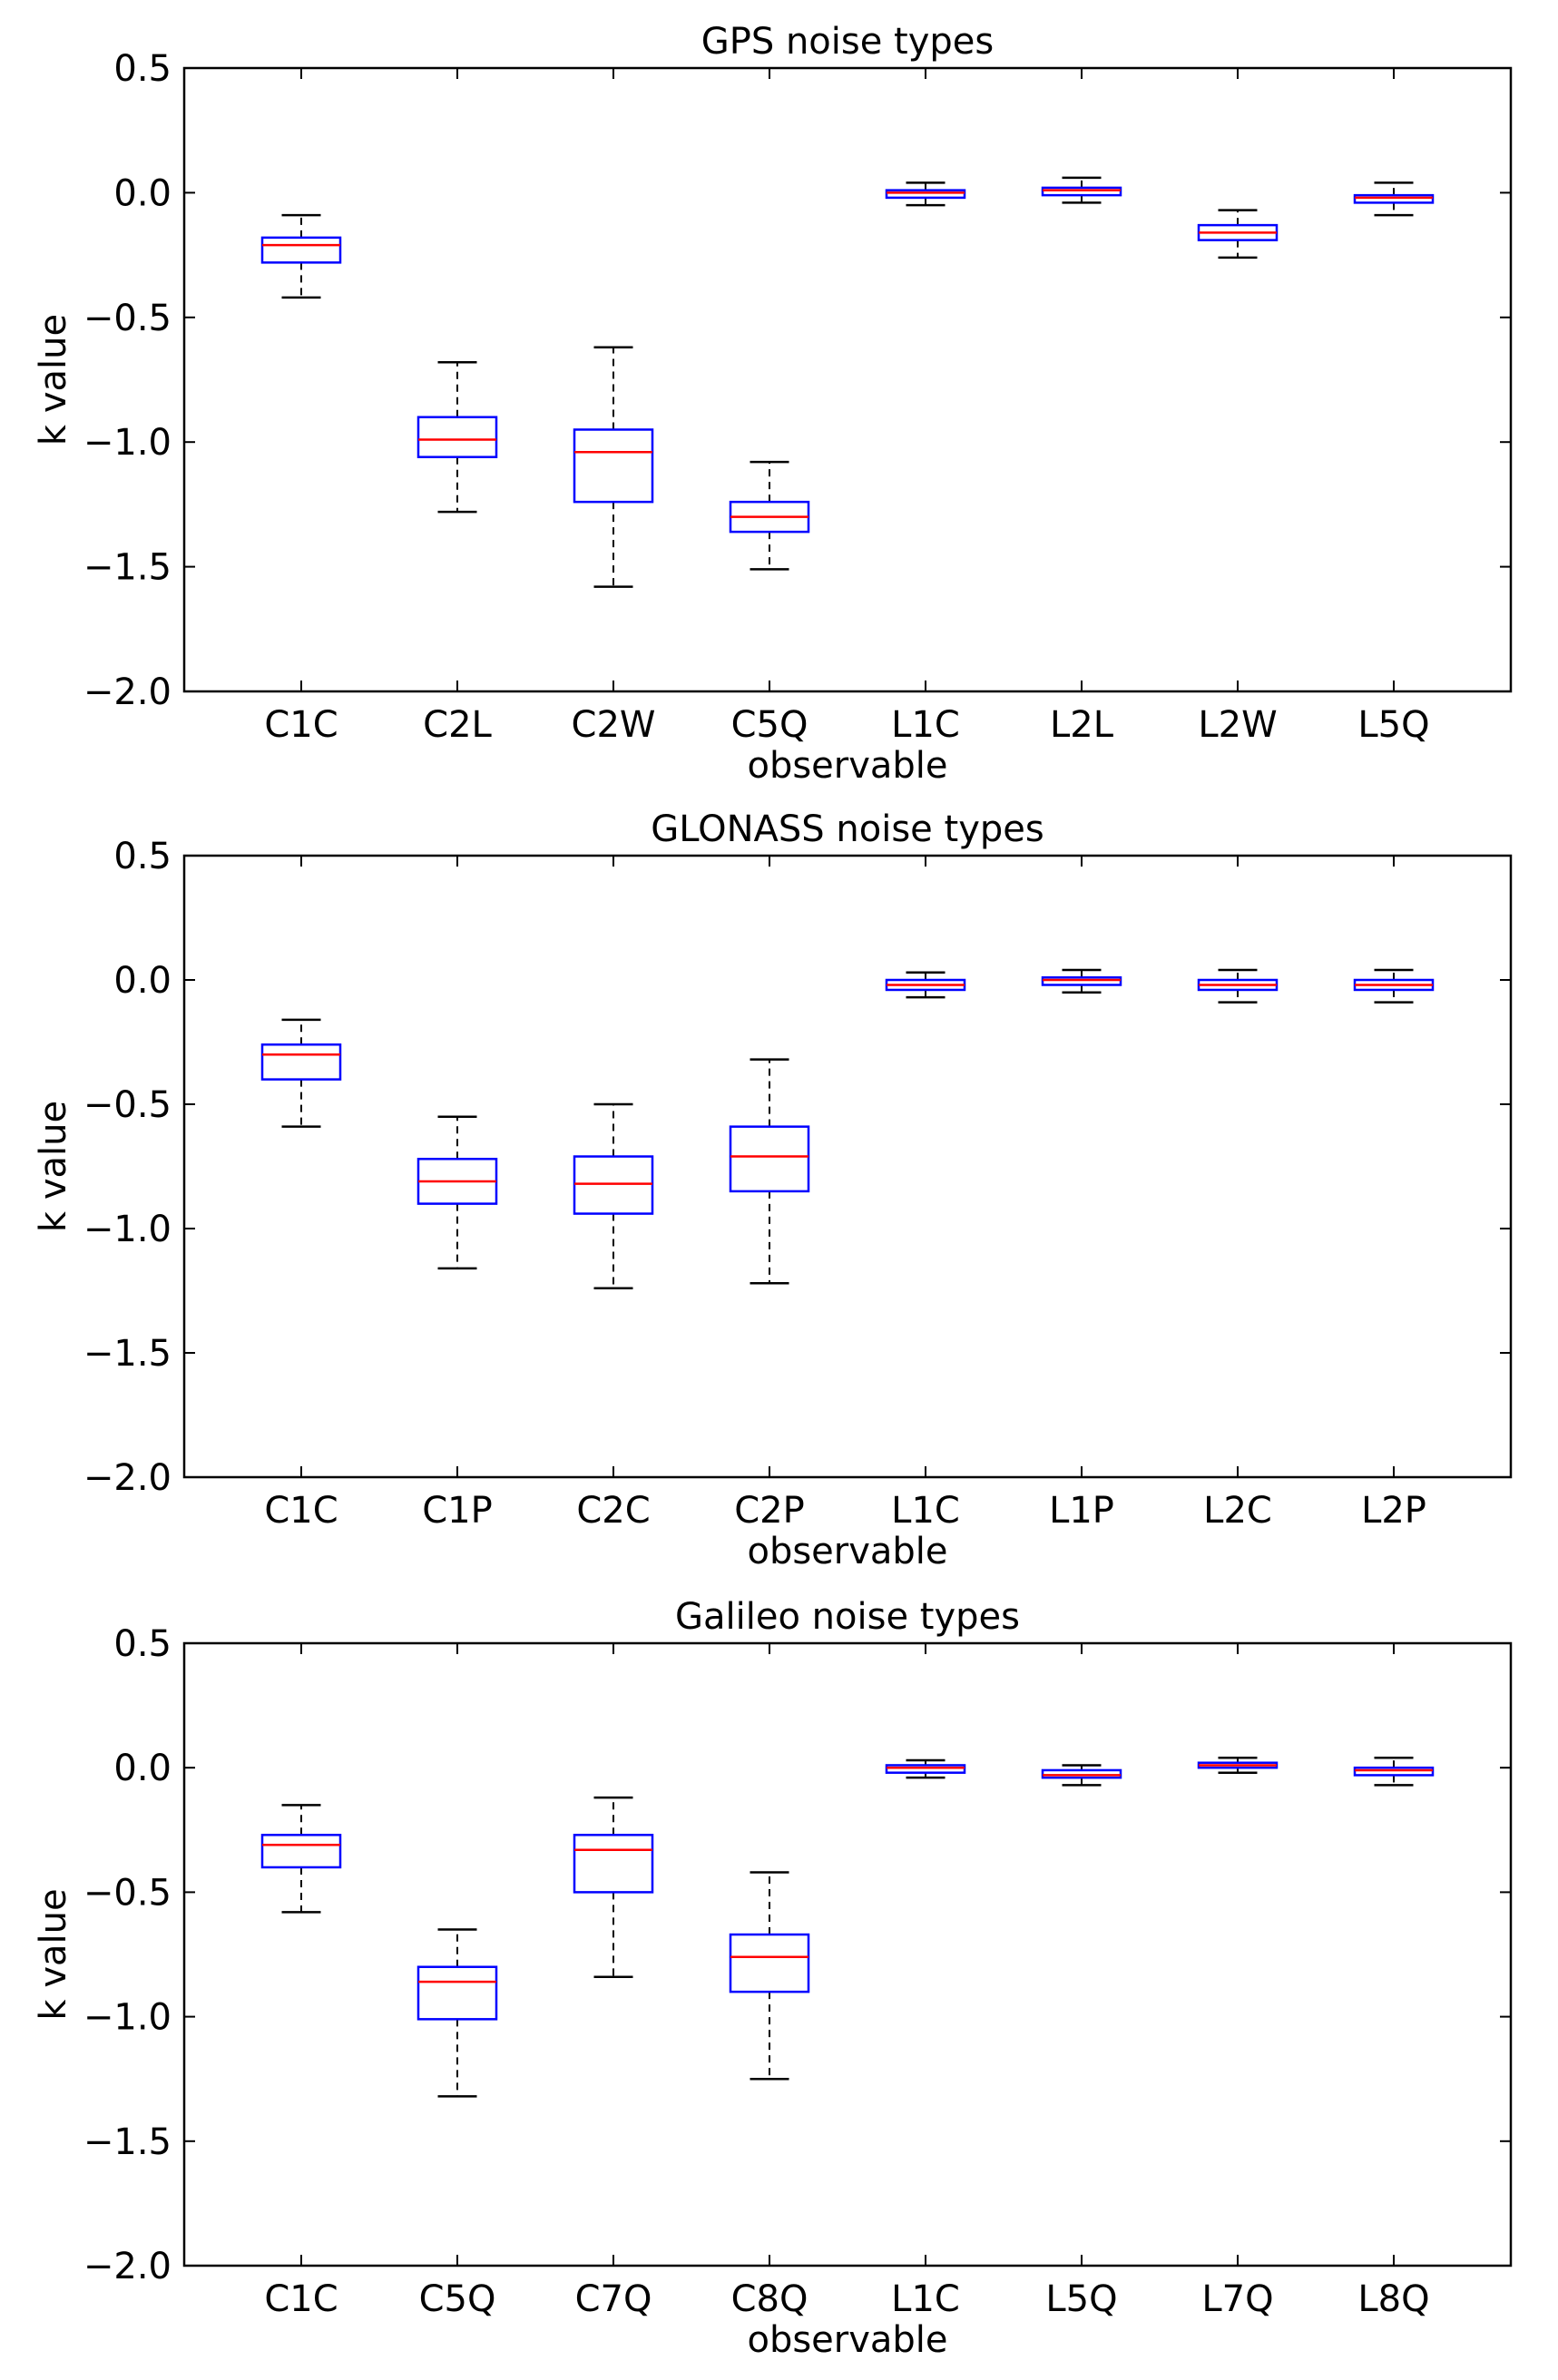  I want to click on x-tick-label: L7Q, so click(1237, 2299).